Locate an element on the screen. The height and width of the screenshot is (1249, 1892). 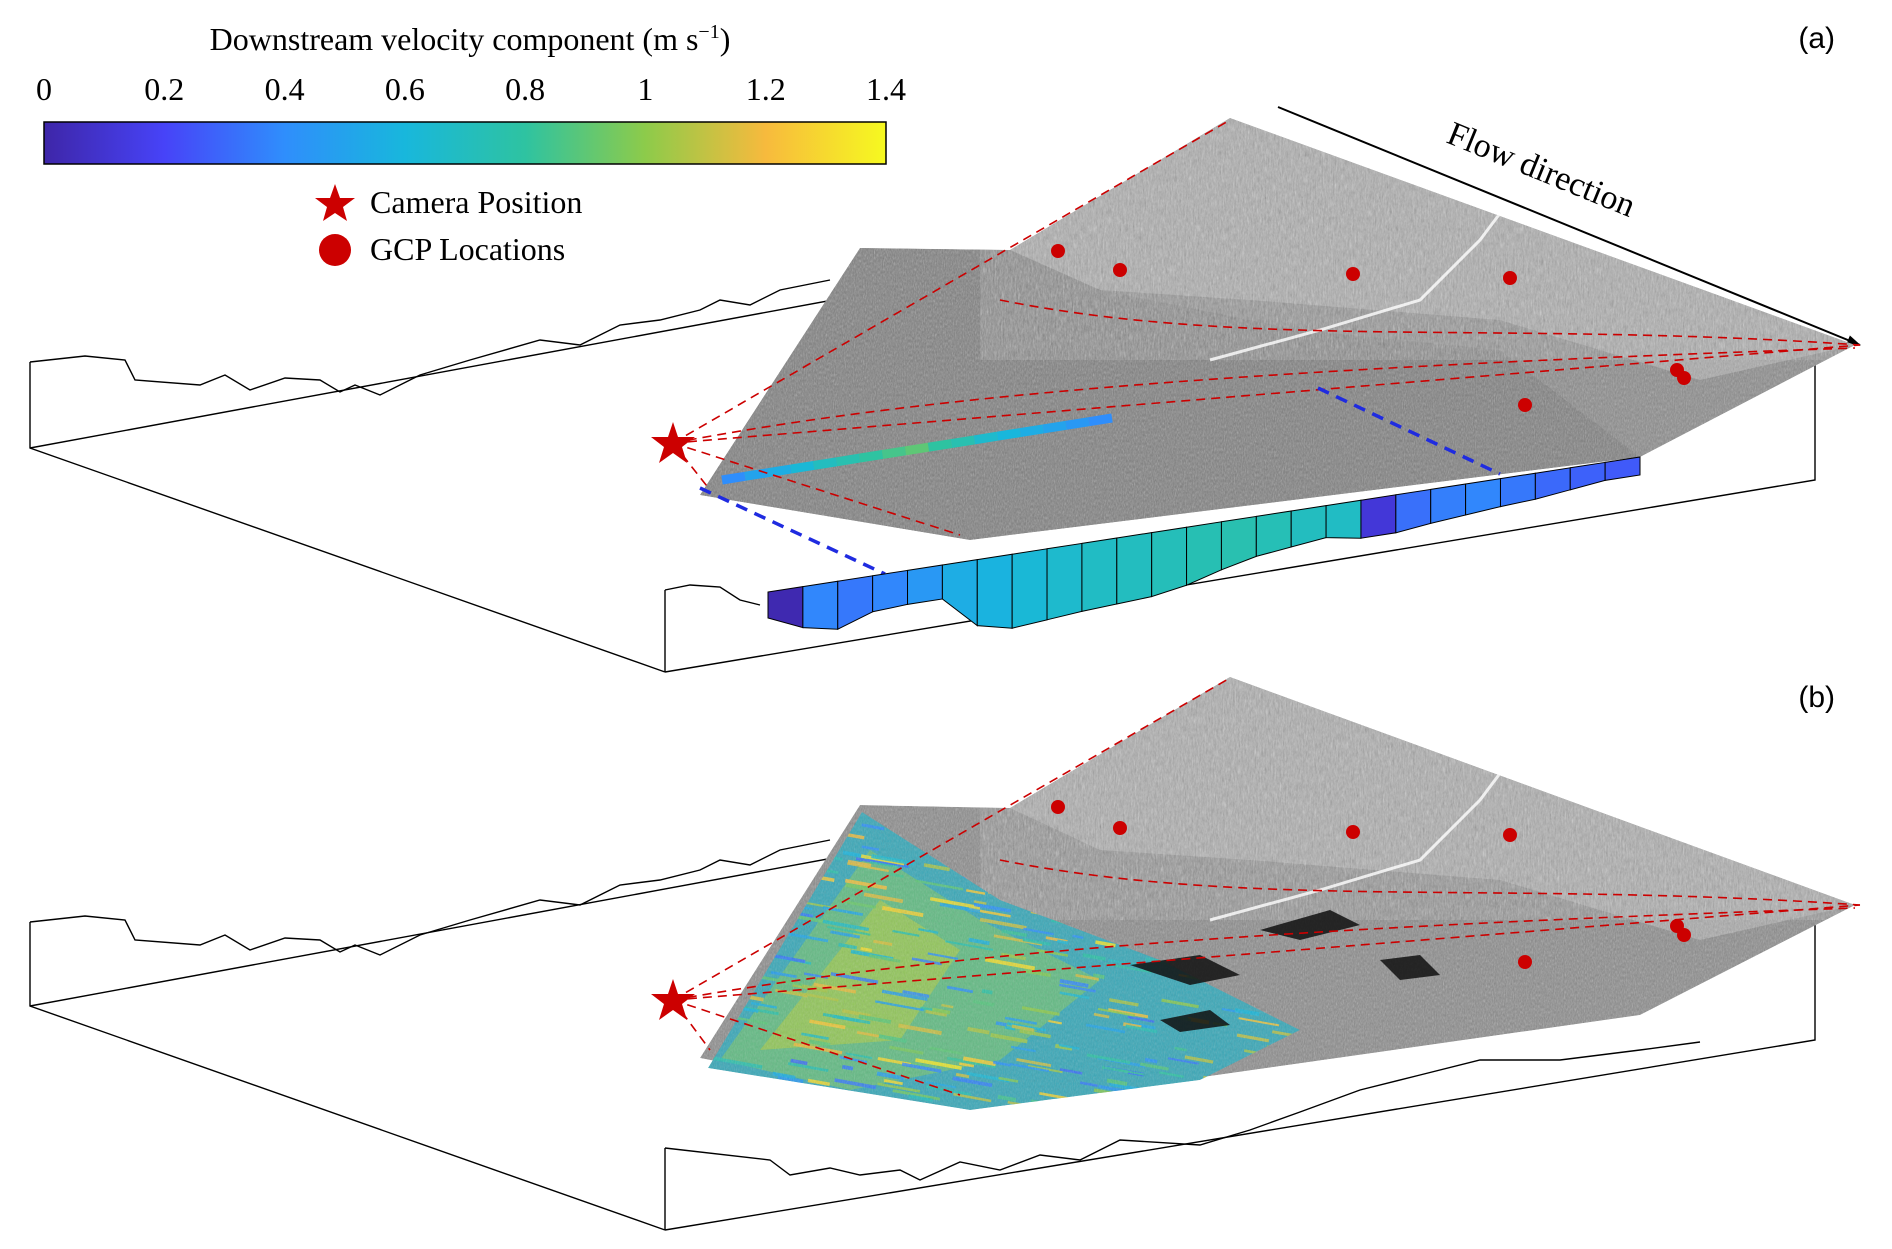
colorbar-tick-labels: 0 0.2 0.4 0.6 0.8 1 1.2 1.4 is located at coordinates (471, 89).